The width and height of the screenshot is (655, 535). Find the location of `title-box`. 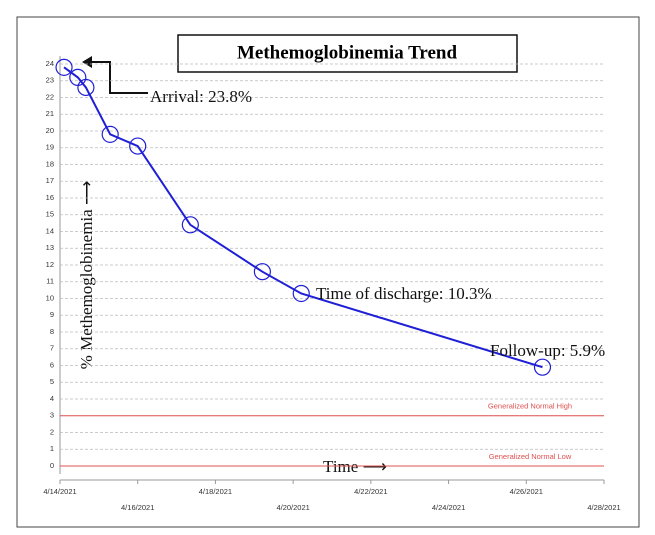

title-box is located at coordinates (347, 53).